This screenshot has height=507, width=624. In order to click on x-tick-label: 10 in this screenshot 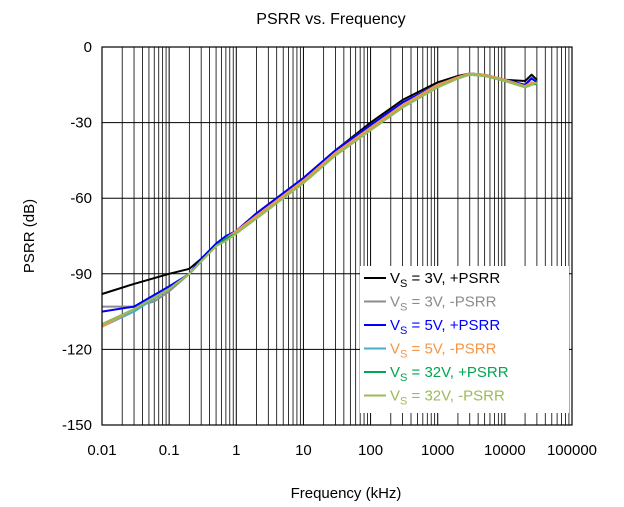, I will do `click(303, 450)`.